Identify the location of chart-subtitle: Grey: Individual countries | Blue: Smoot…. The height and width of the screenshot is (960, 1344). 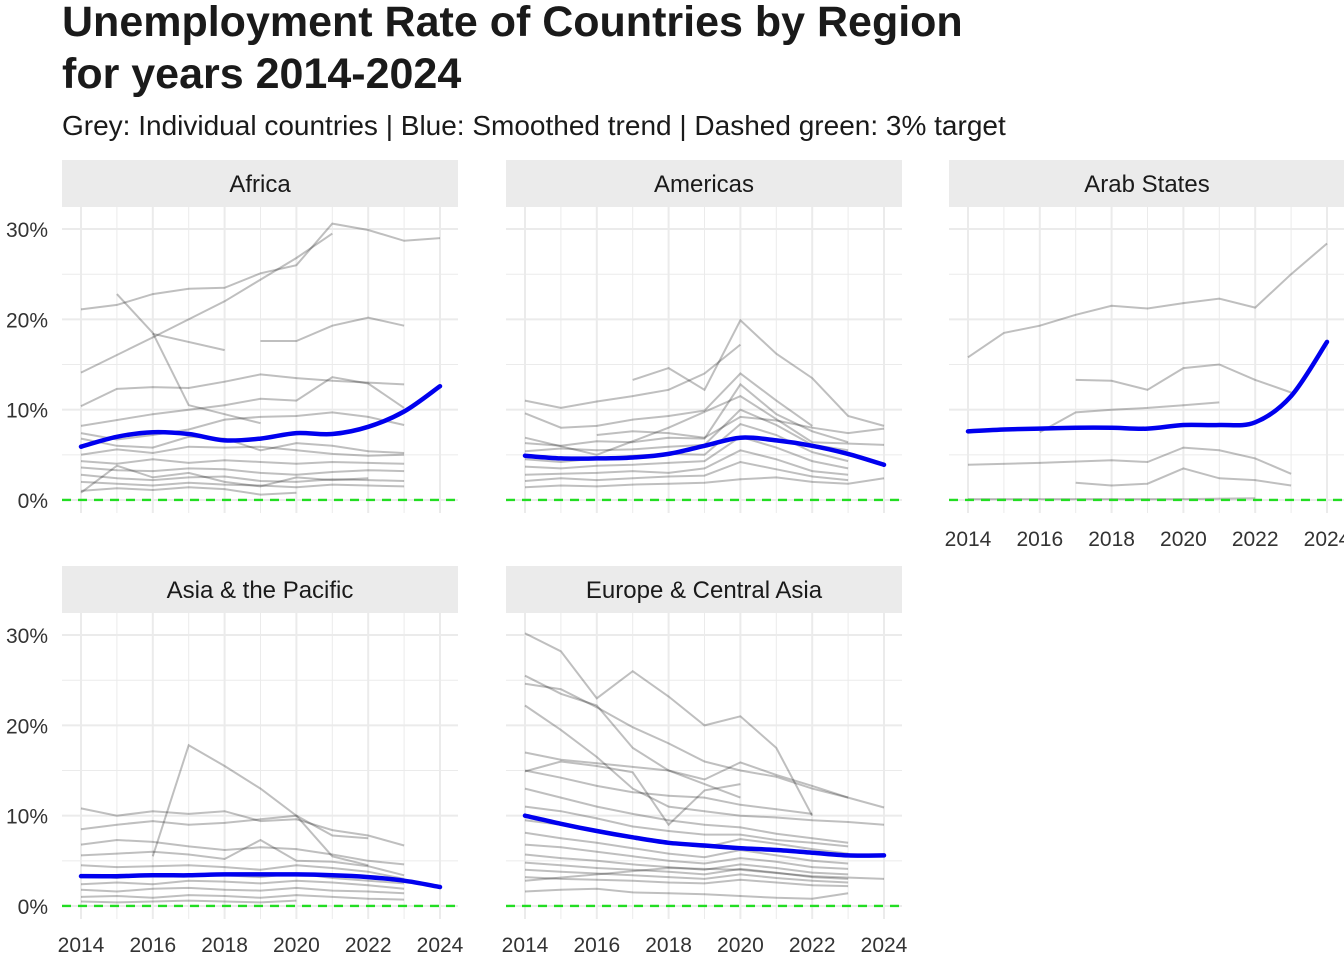
(534, 125).